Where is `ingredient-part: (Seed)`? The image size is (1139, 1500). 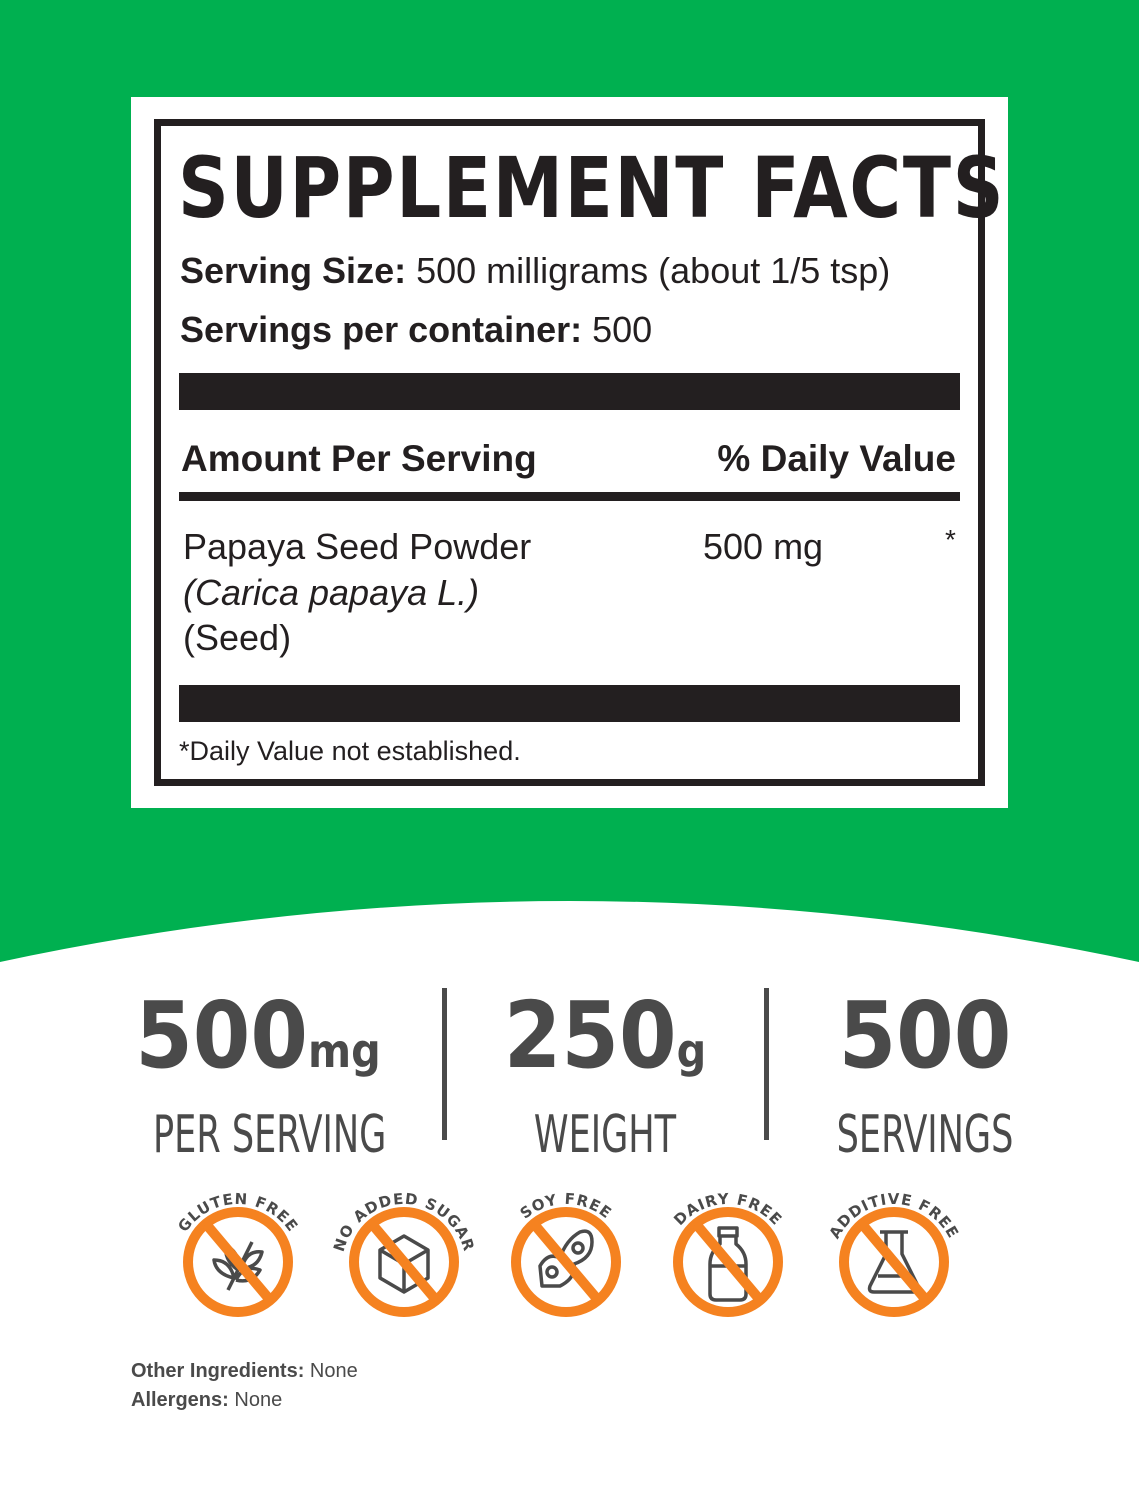
ingredient-part: (Seed) is located at coordinates (237, 637).